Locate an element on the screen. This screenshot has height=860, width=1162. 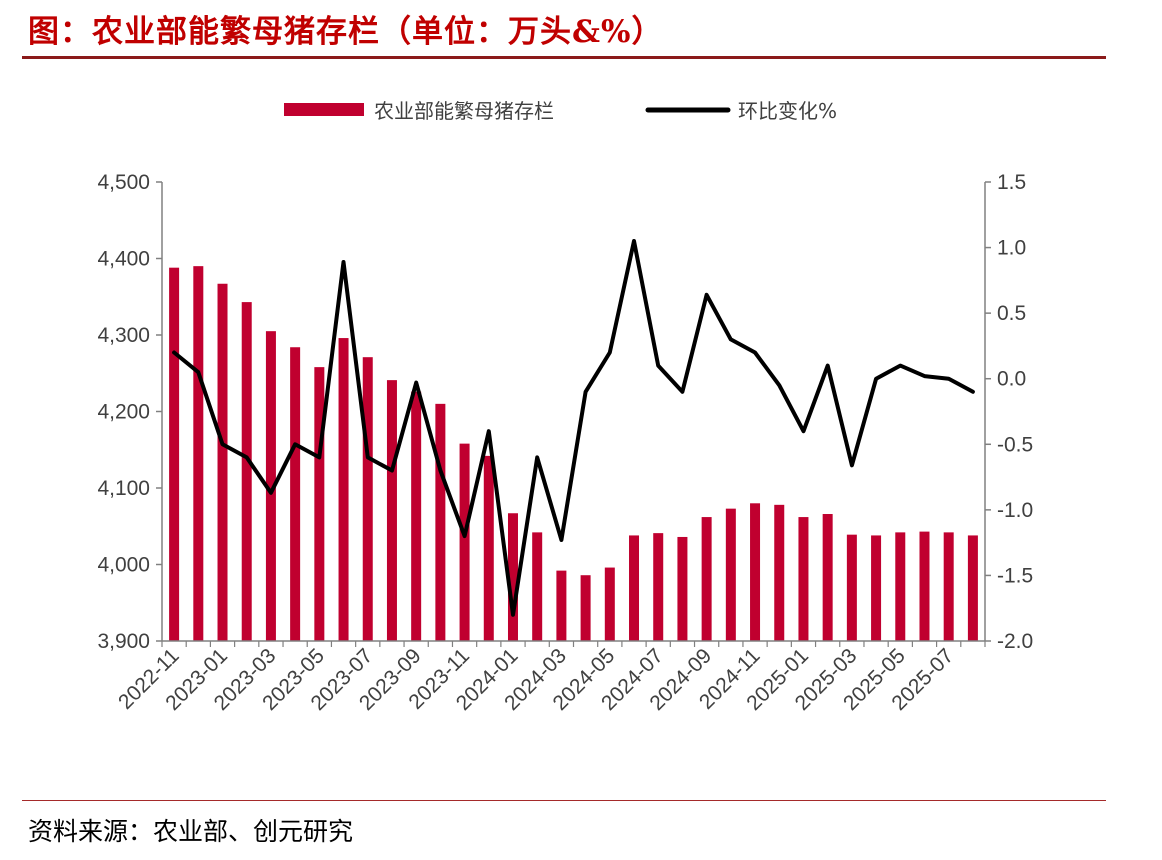
right-tick-label: -2.0 is located at coordinates (1015, 641).